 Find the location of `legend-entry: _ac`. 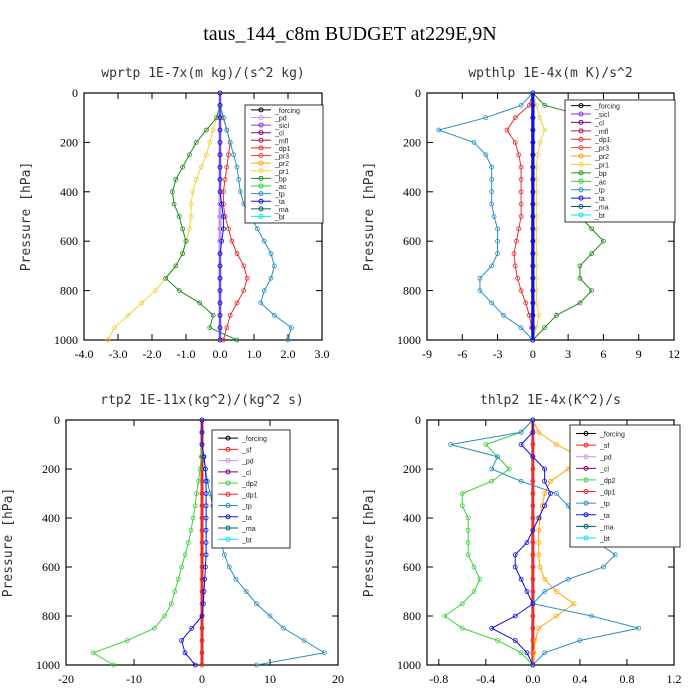

legend-entry: _ac is located at coordinates (280, 187).